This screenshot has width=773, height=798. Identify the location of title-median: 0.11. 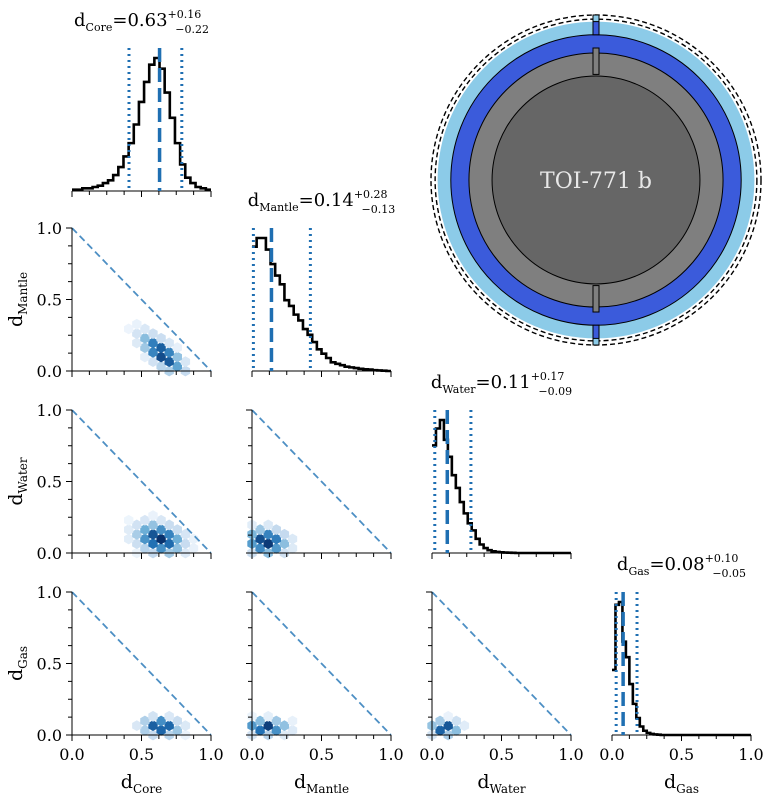
(511, 382).